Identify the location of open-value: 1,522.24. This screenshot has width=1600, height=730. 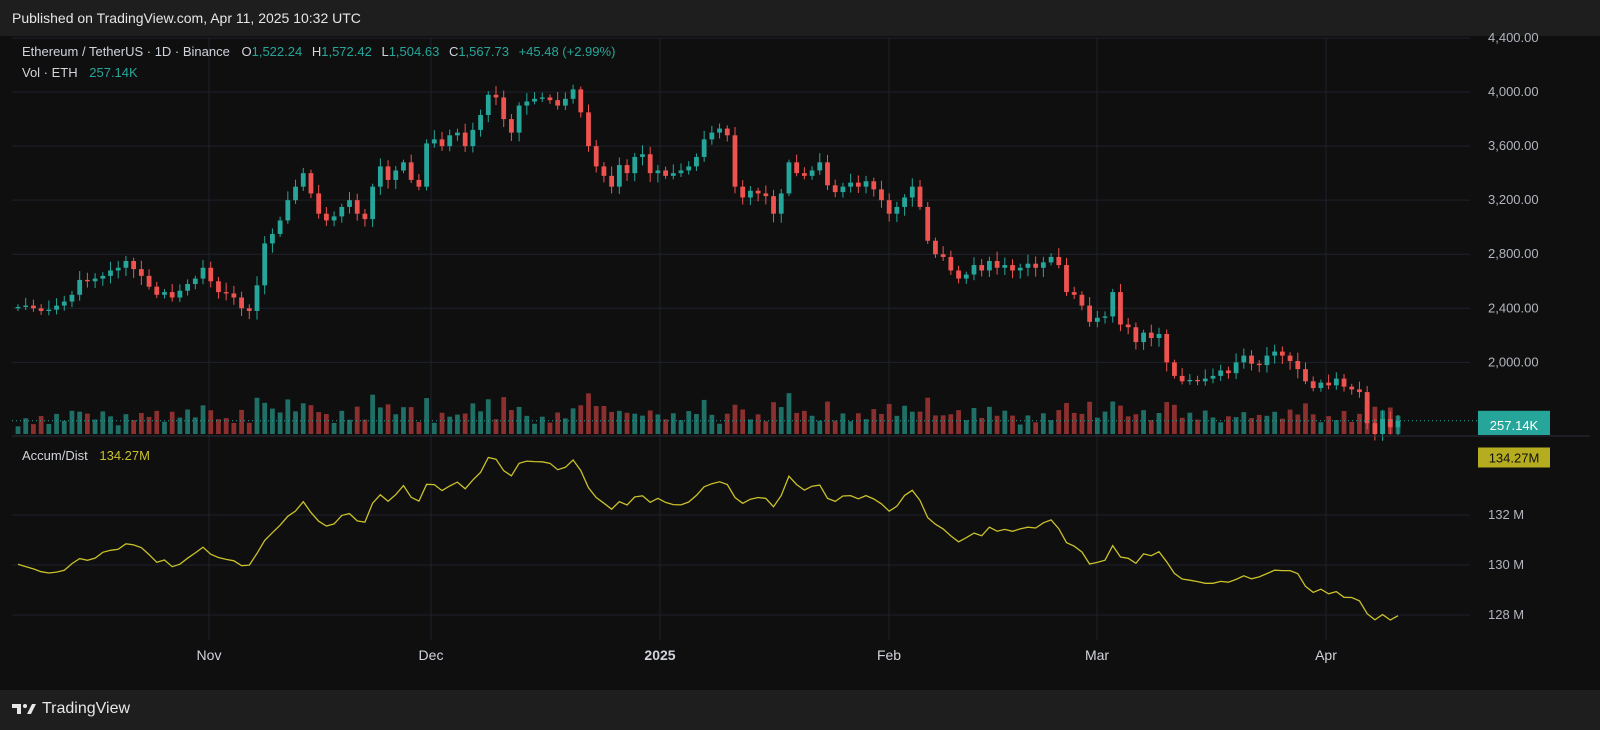
(277, 51).